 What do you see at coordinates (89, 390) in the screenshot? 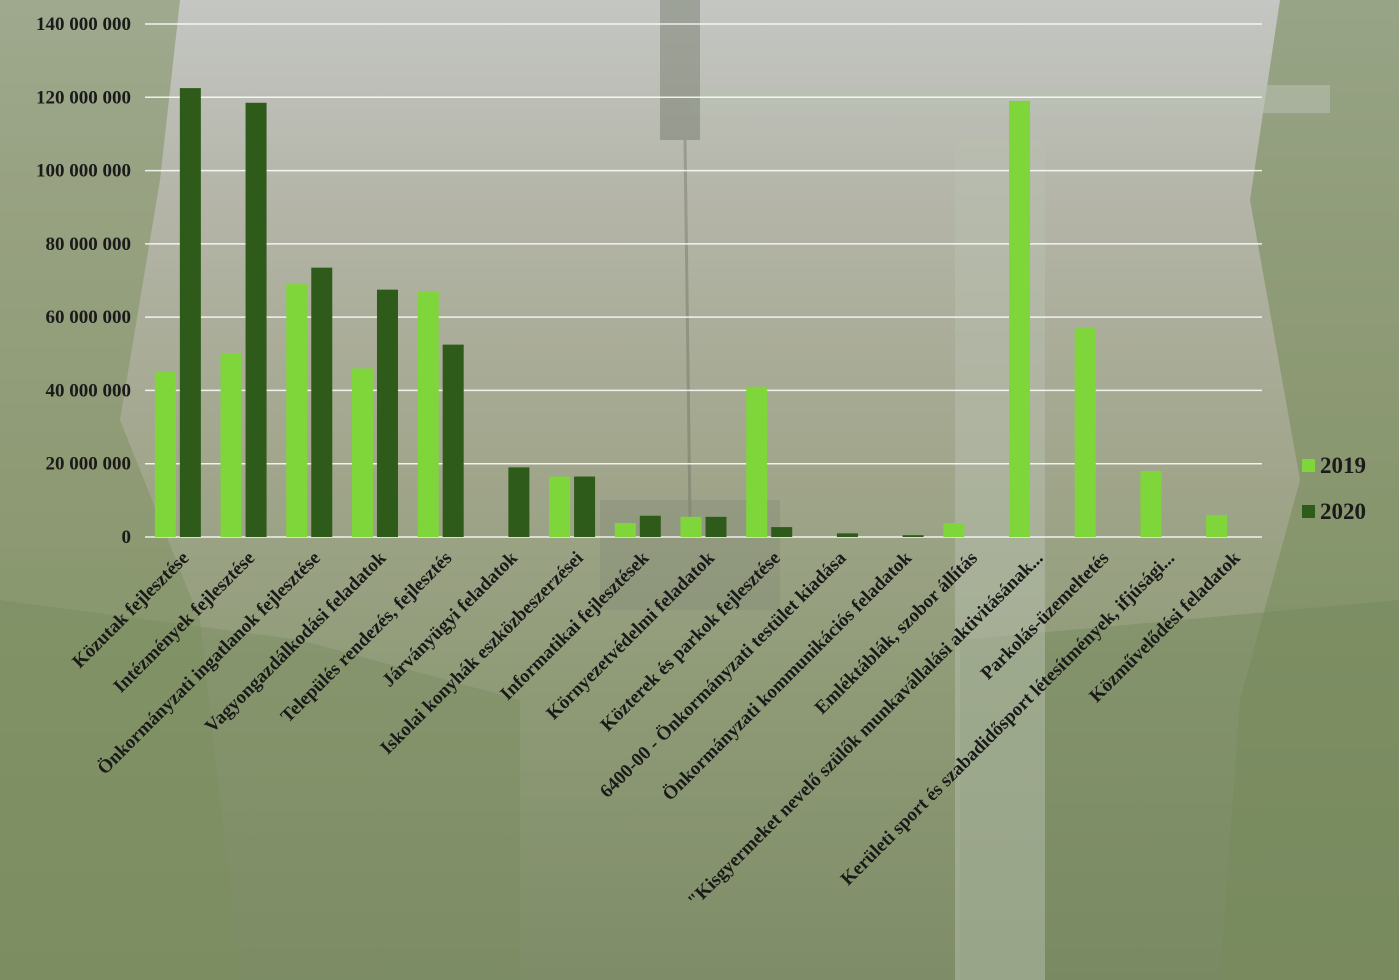
I see `y-tick-label: 40 000 000` at bounding box center [89, 390].